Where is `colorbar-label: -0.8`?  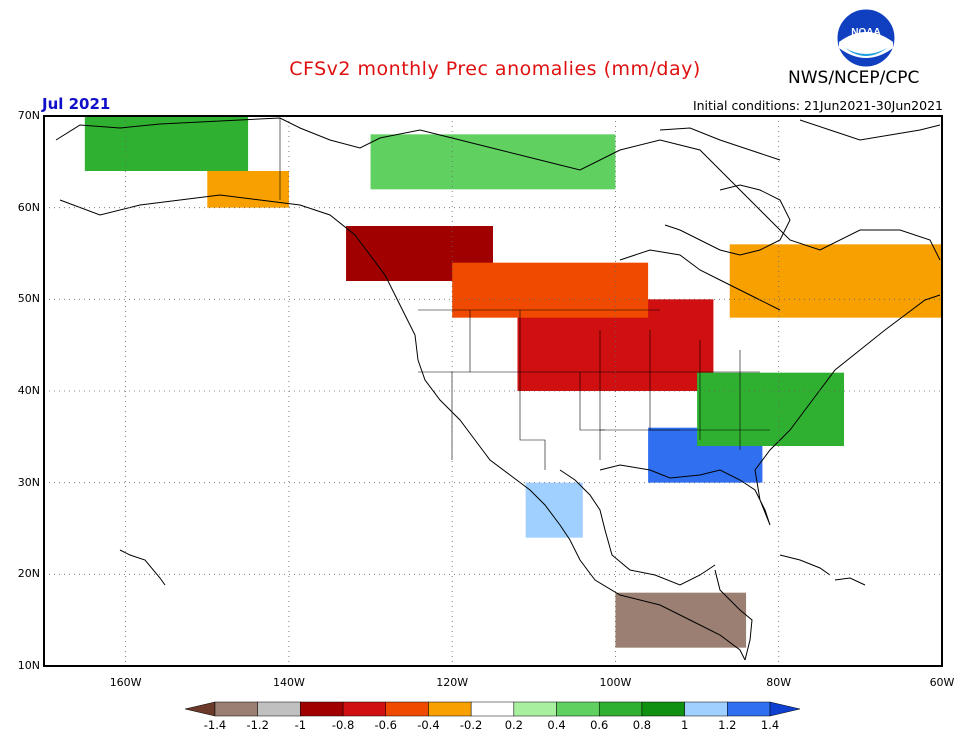
colorbar-label: -0.8 is located at coordinates (343, 725).